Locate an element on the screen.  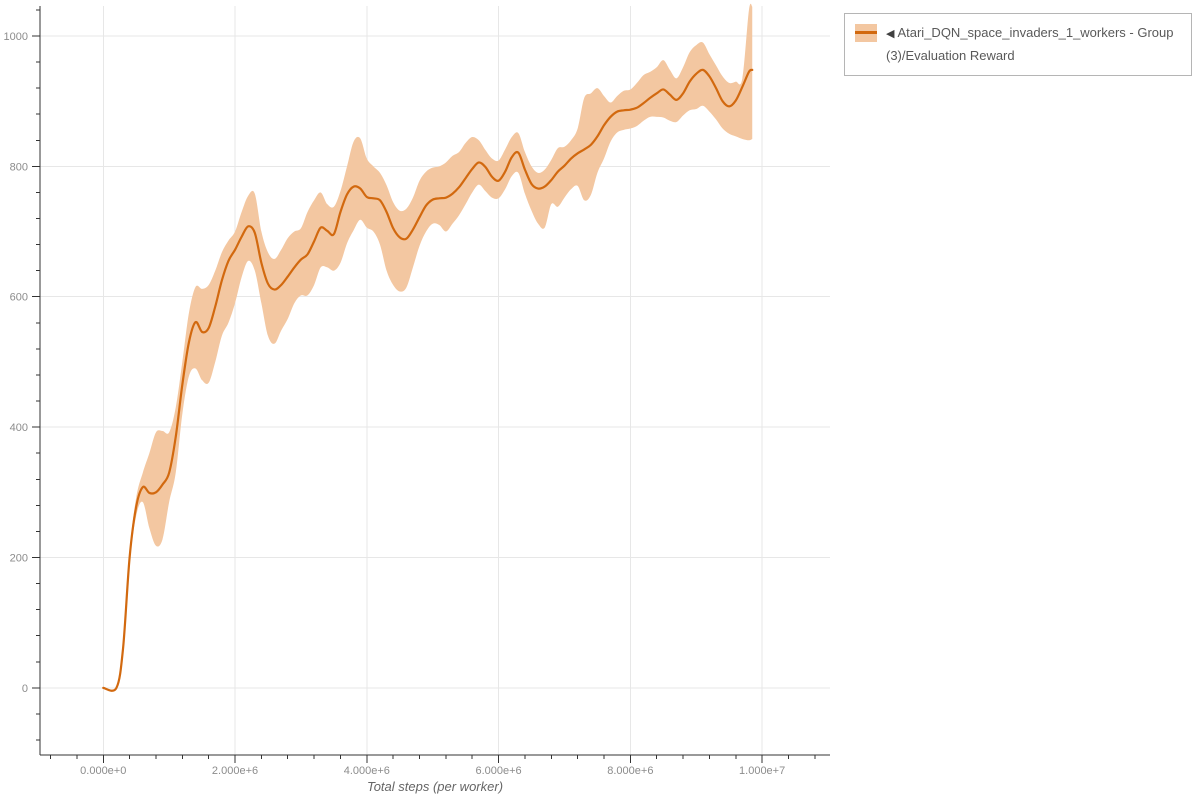
legend-series-swatch is located at coordinates (866, 33).